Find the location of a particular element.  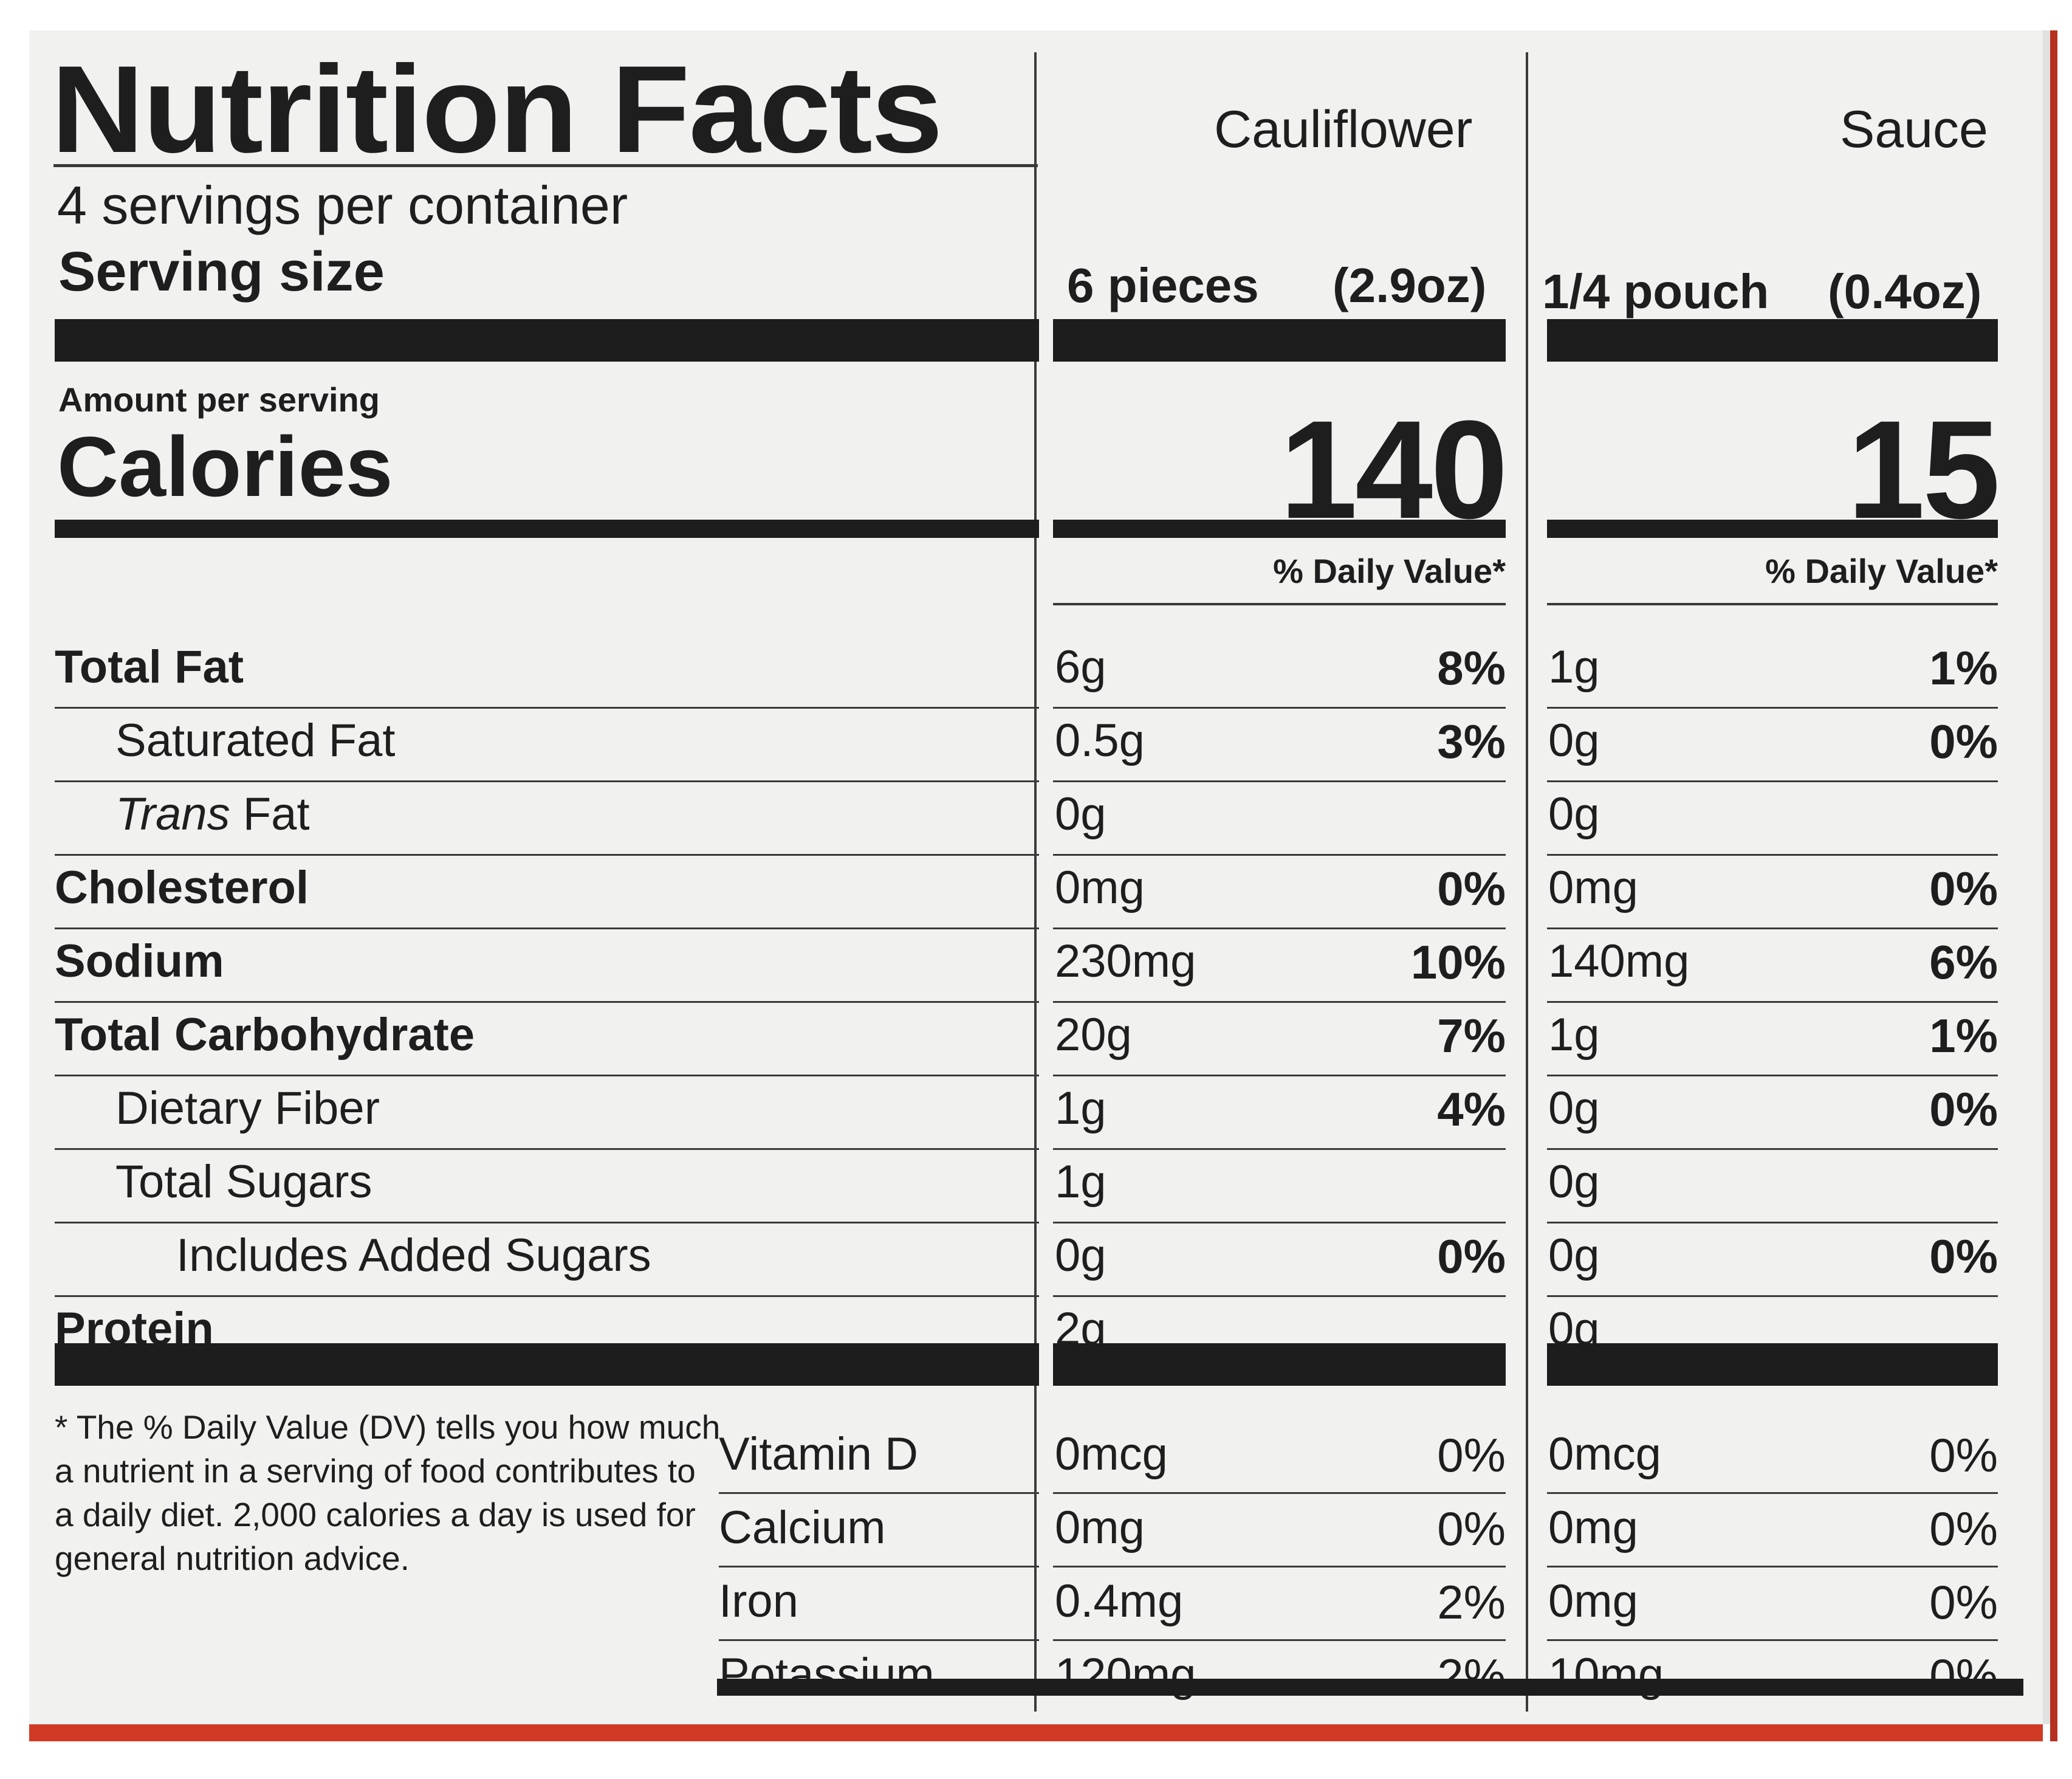

serving-amount-sauce: 1/4 pouch is located at coordinates (1655, 291).